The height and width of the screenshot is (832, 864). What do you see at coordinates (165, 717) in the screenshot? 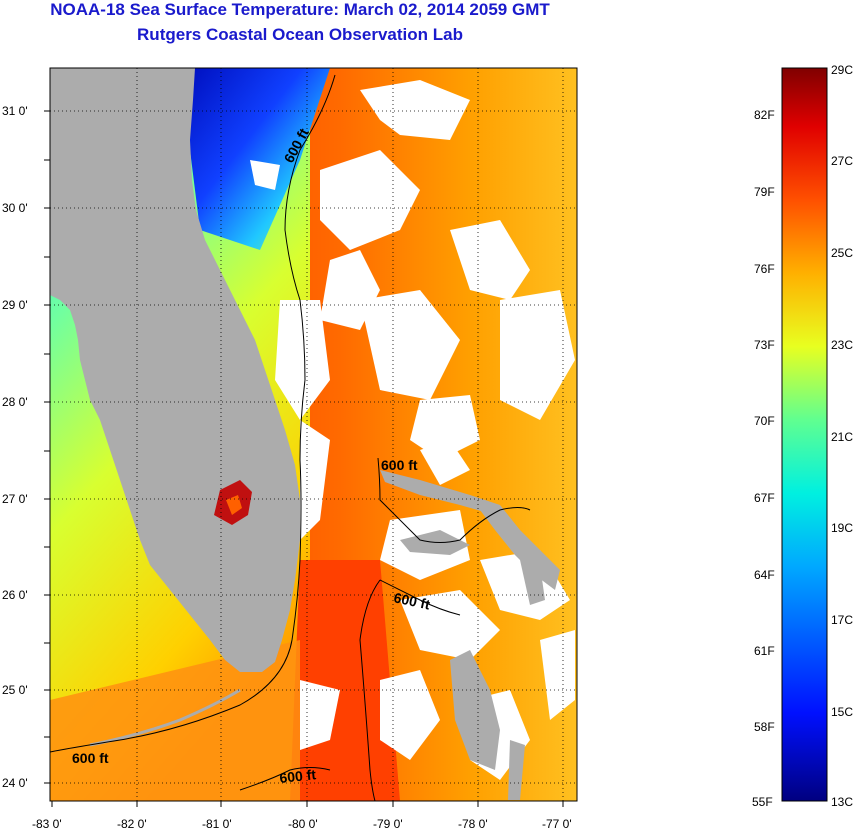
I see `florida-keys` at bounding box center [165, 717].